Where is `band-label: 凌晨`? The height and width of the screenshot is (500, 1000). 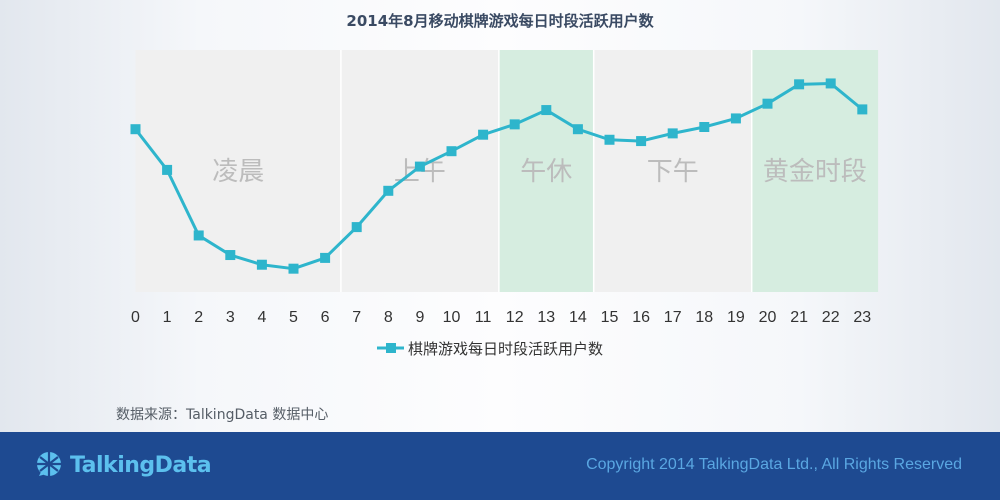
band-label: 凌晨 is located at coordinates (238, 172).